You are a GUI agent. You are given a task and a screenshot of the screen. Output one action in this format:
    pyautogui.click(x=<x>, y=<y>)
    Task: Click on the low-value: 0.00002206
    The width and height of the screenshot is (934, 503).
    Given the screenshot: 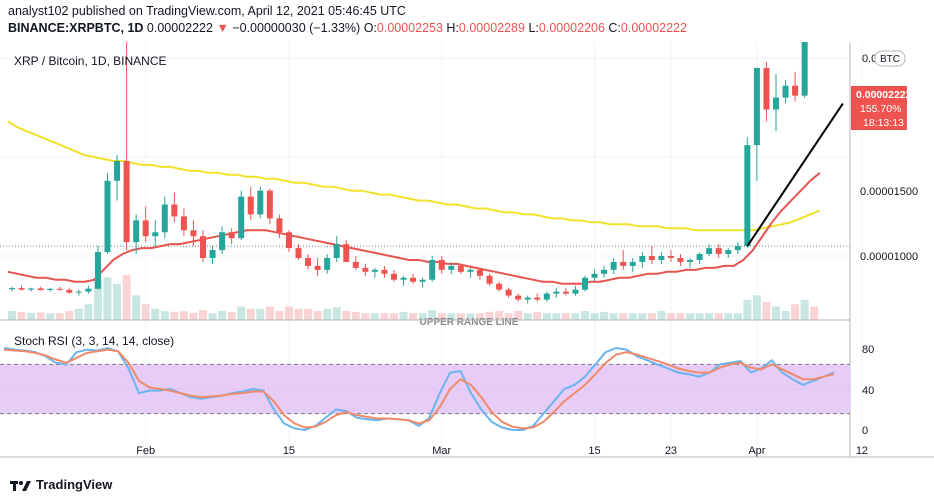 What is the action you would take?
    pyautogui.click(x=571, y=28)
    